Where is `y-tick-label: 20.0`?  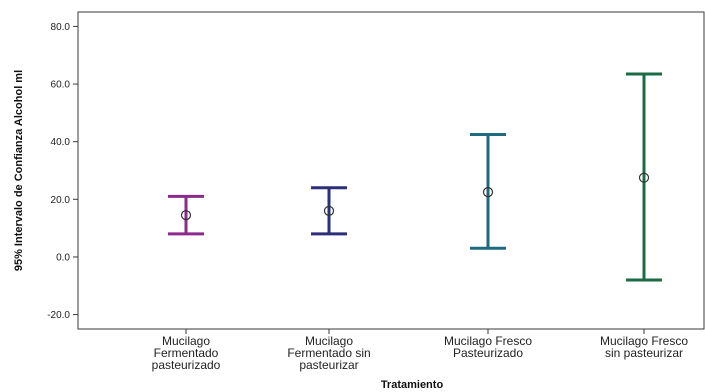 y-tick-label: 20.0 is located at coordinates (61, 200).